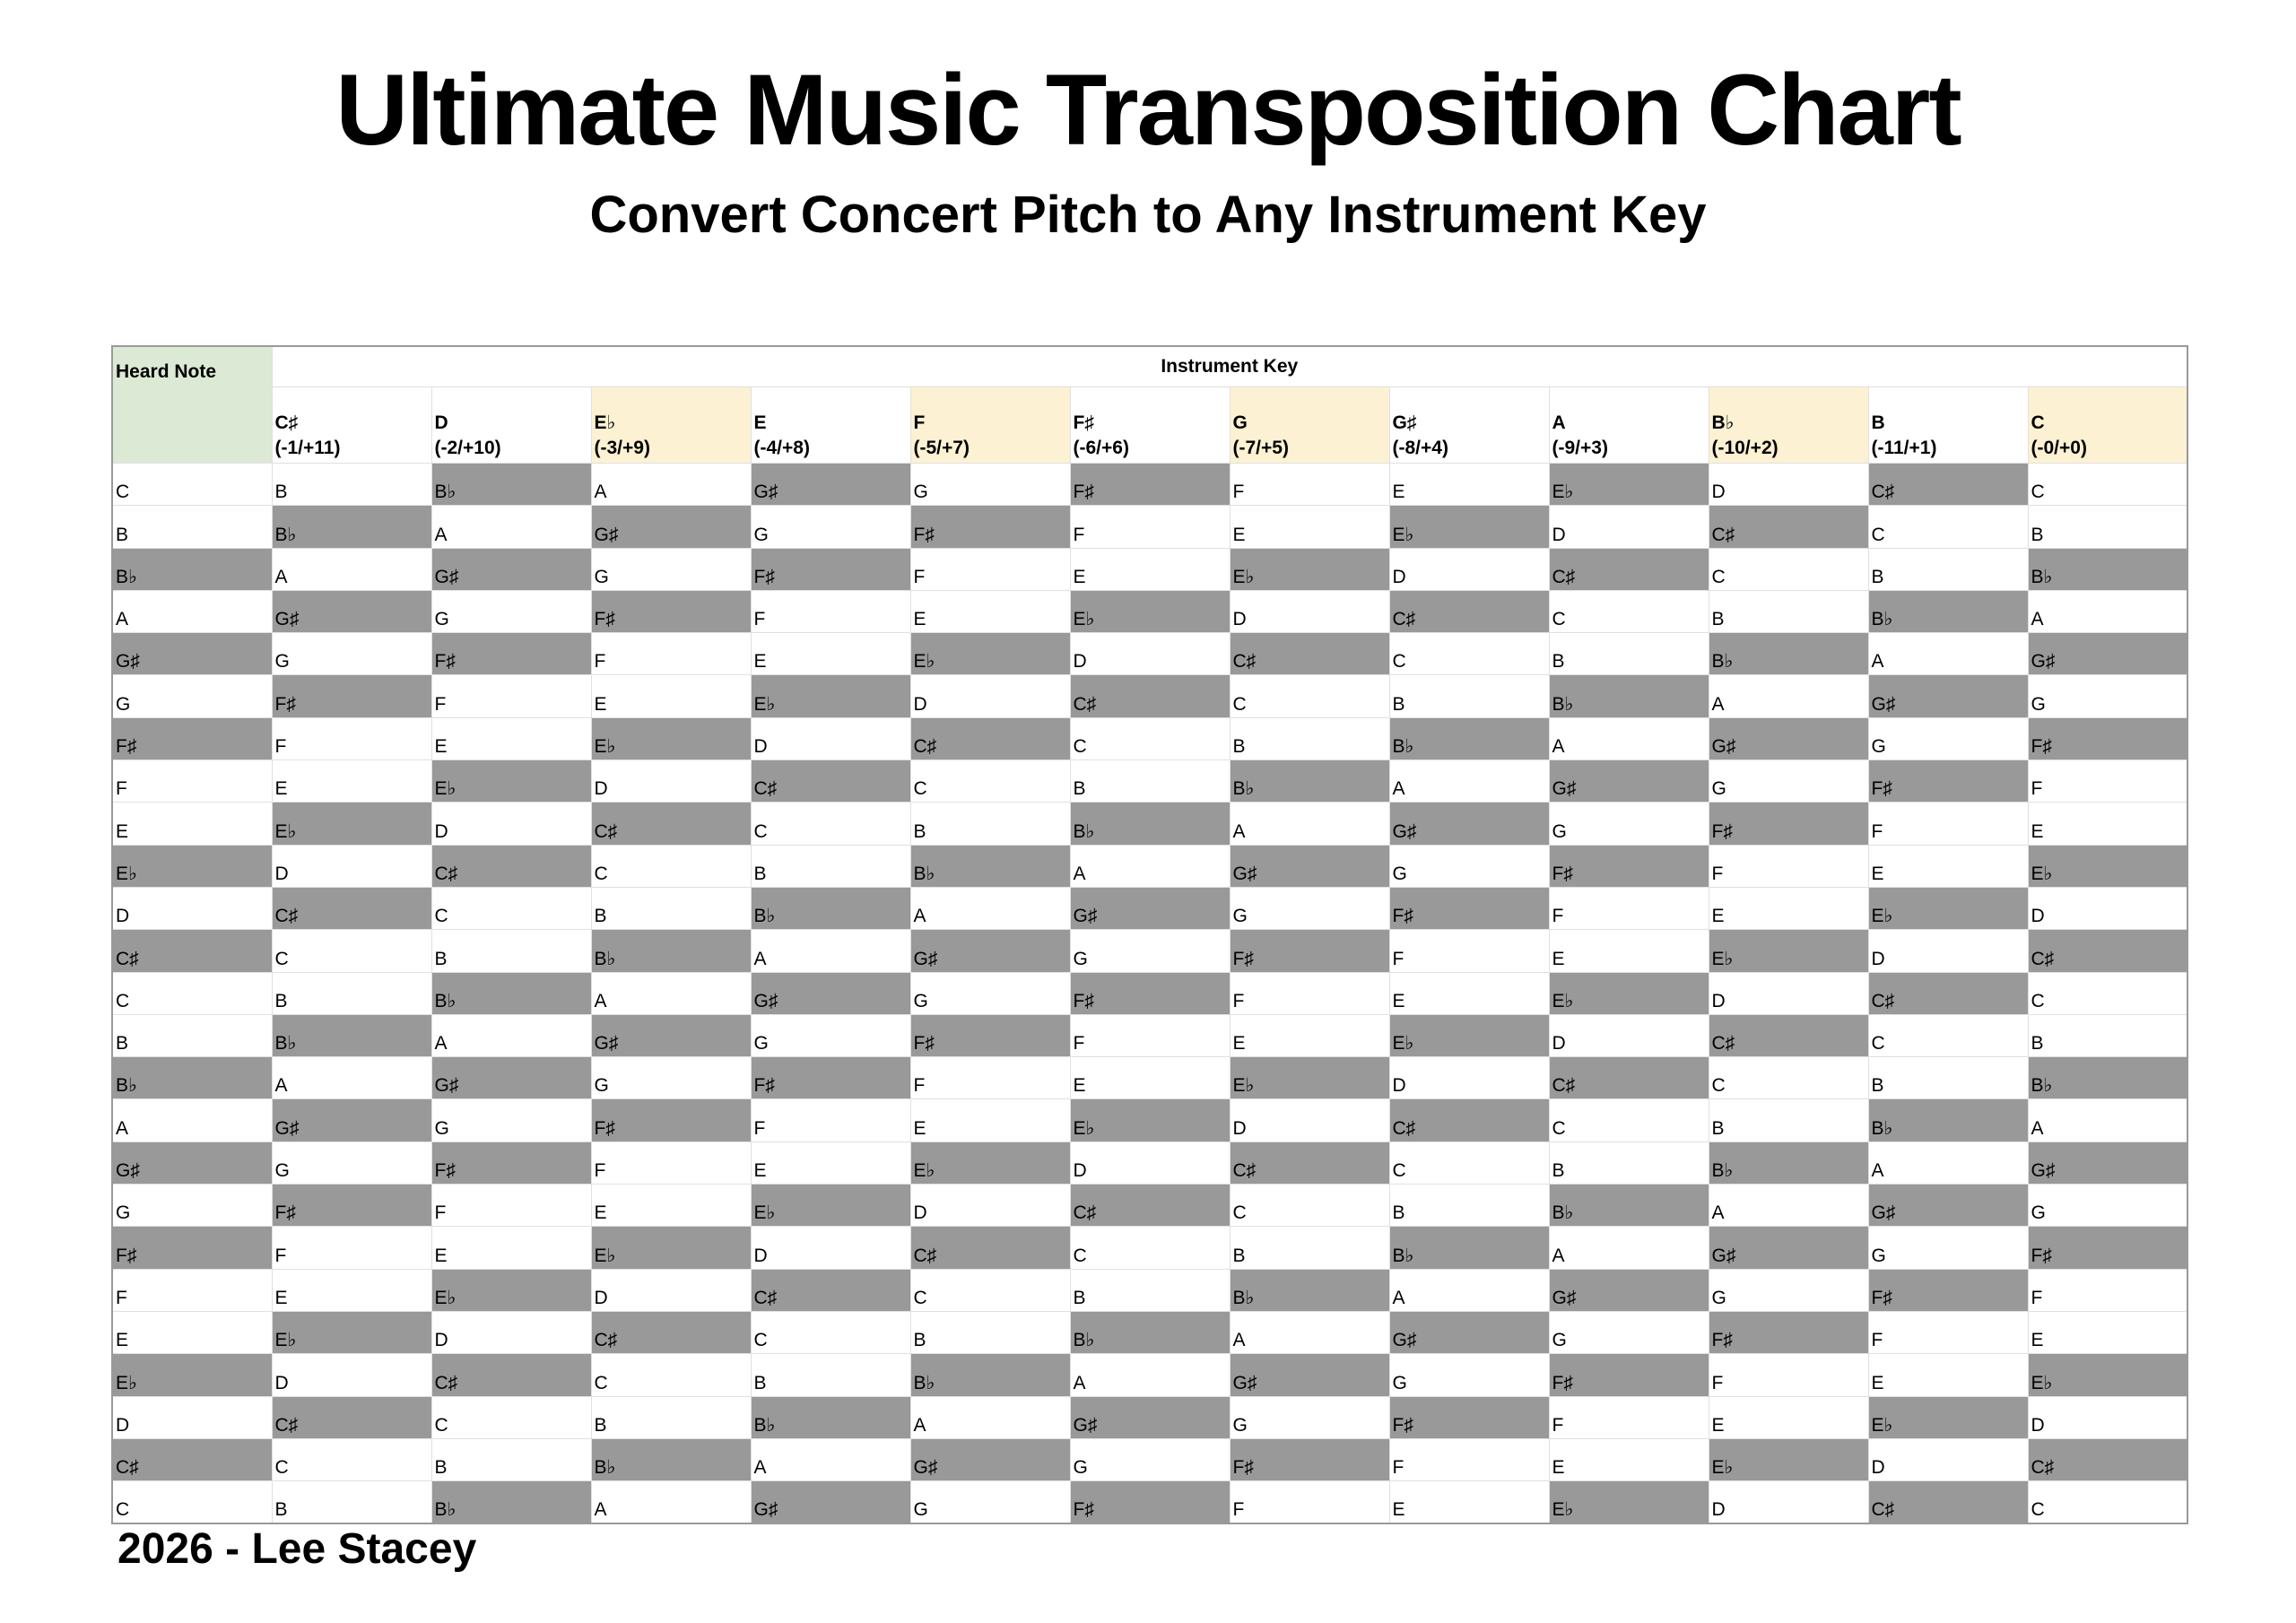 The height and width of the screenshot is (1623, 2296). What do you see at coordinates (1083, 422) in the screenshot?
I see `column-key: F♯` at bounding box center [1083, 422].